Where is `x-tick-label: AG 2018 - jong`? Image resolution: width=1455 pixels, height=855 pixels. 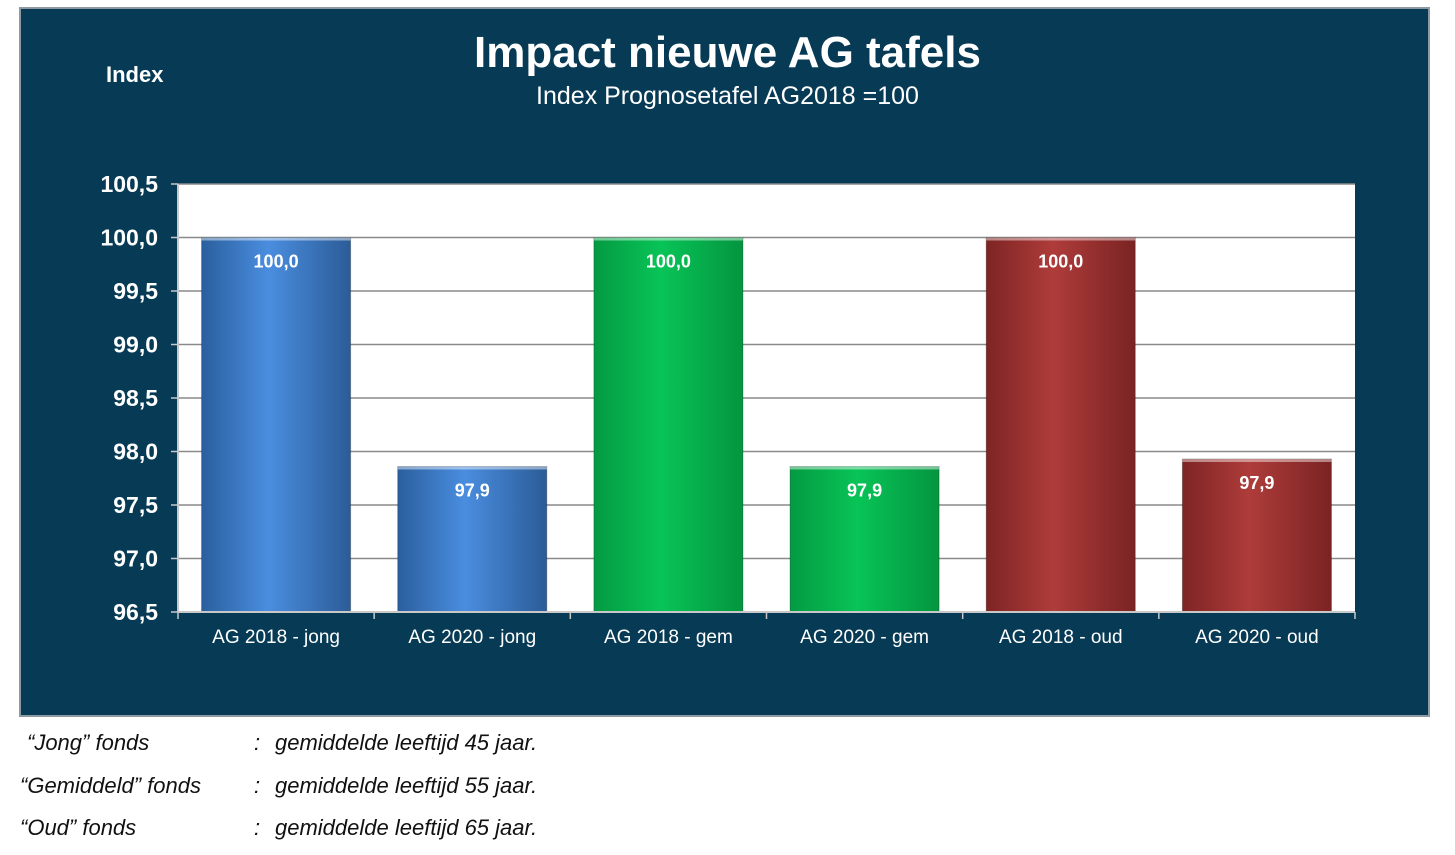 x-tick-label: AG 2018 - jong is located at coordinates (276, 637).